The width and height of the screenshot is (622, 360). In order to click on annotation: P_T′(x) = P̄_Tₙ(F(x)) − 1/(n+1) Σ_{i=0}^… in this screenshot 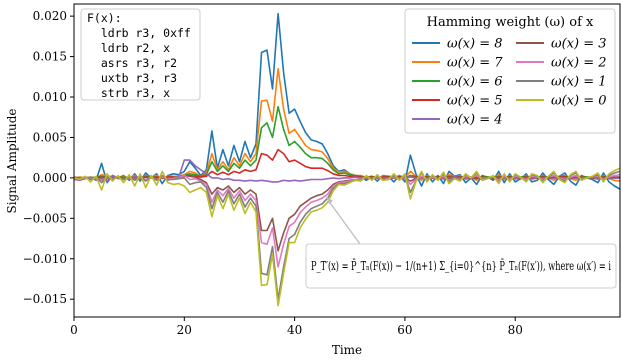, I will do `click(461, 242)`.